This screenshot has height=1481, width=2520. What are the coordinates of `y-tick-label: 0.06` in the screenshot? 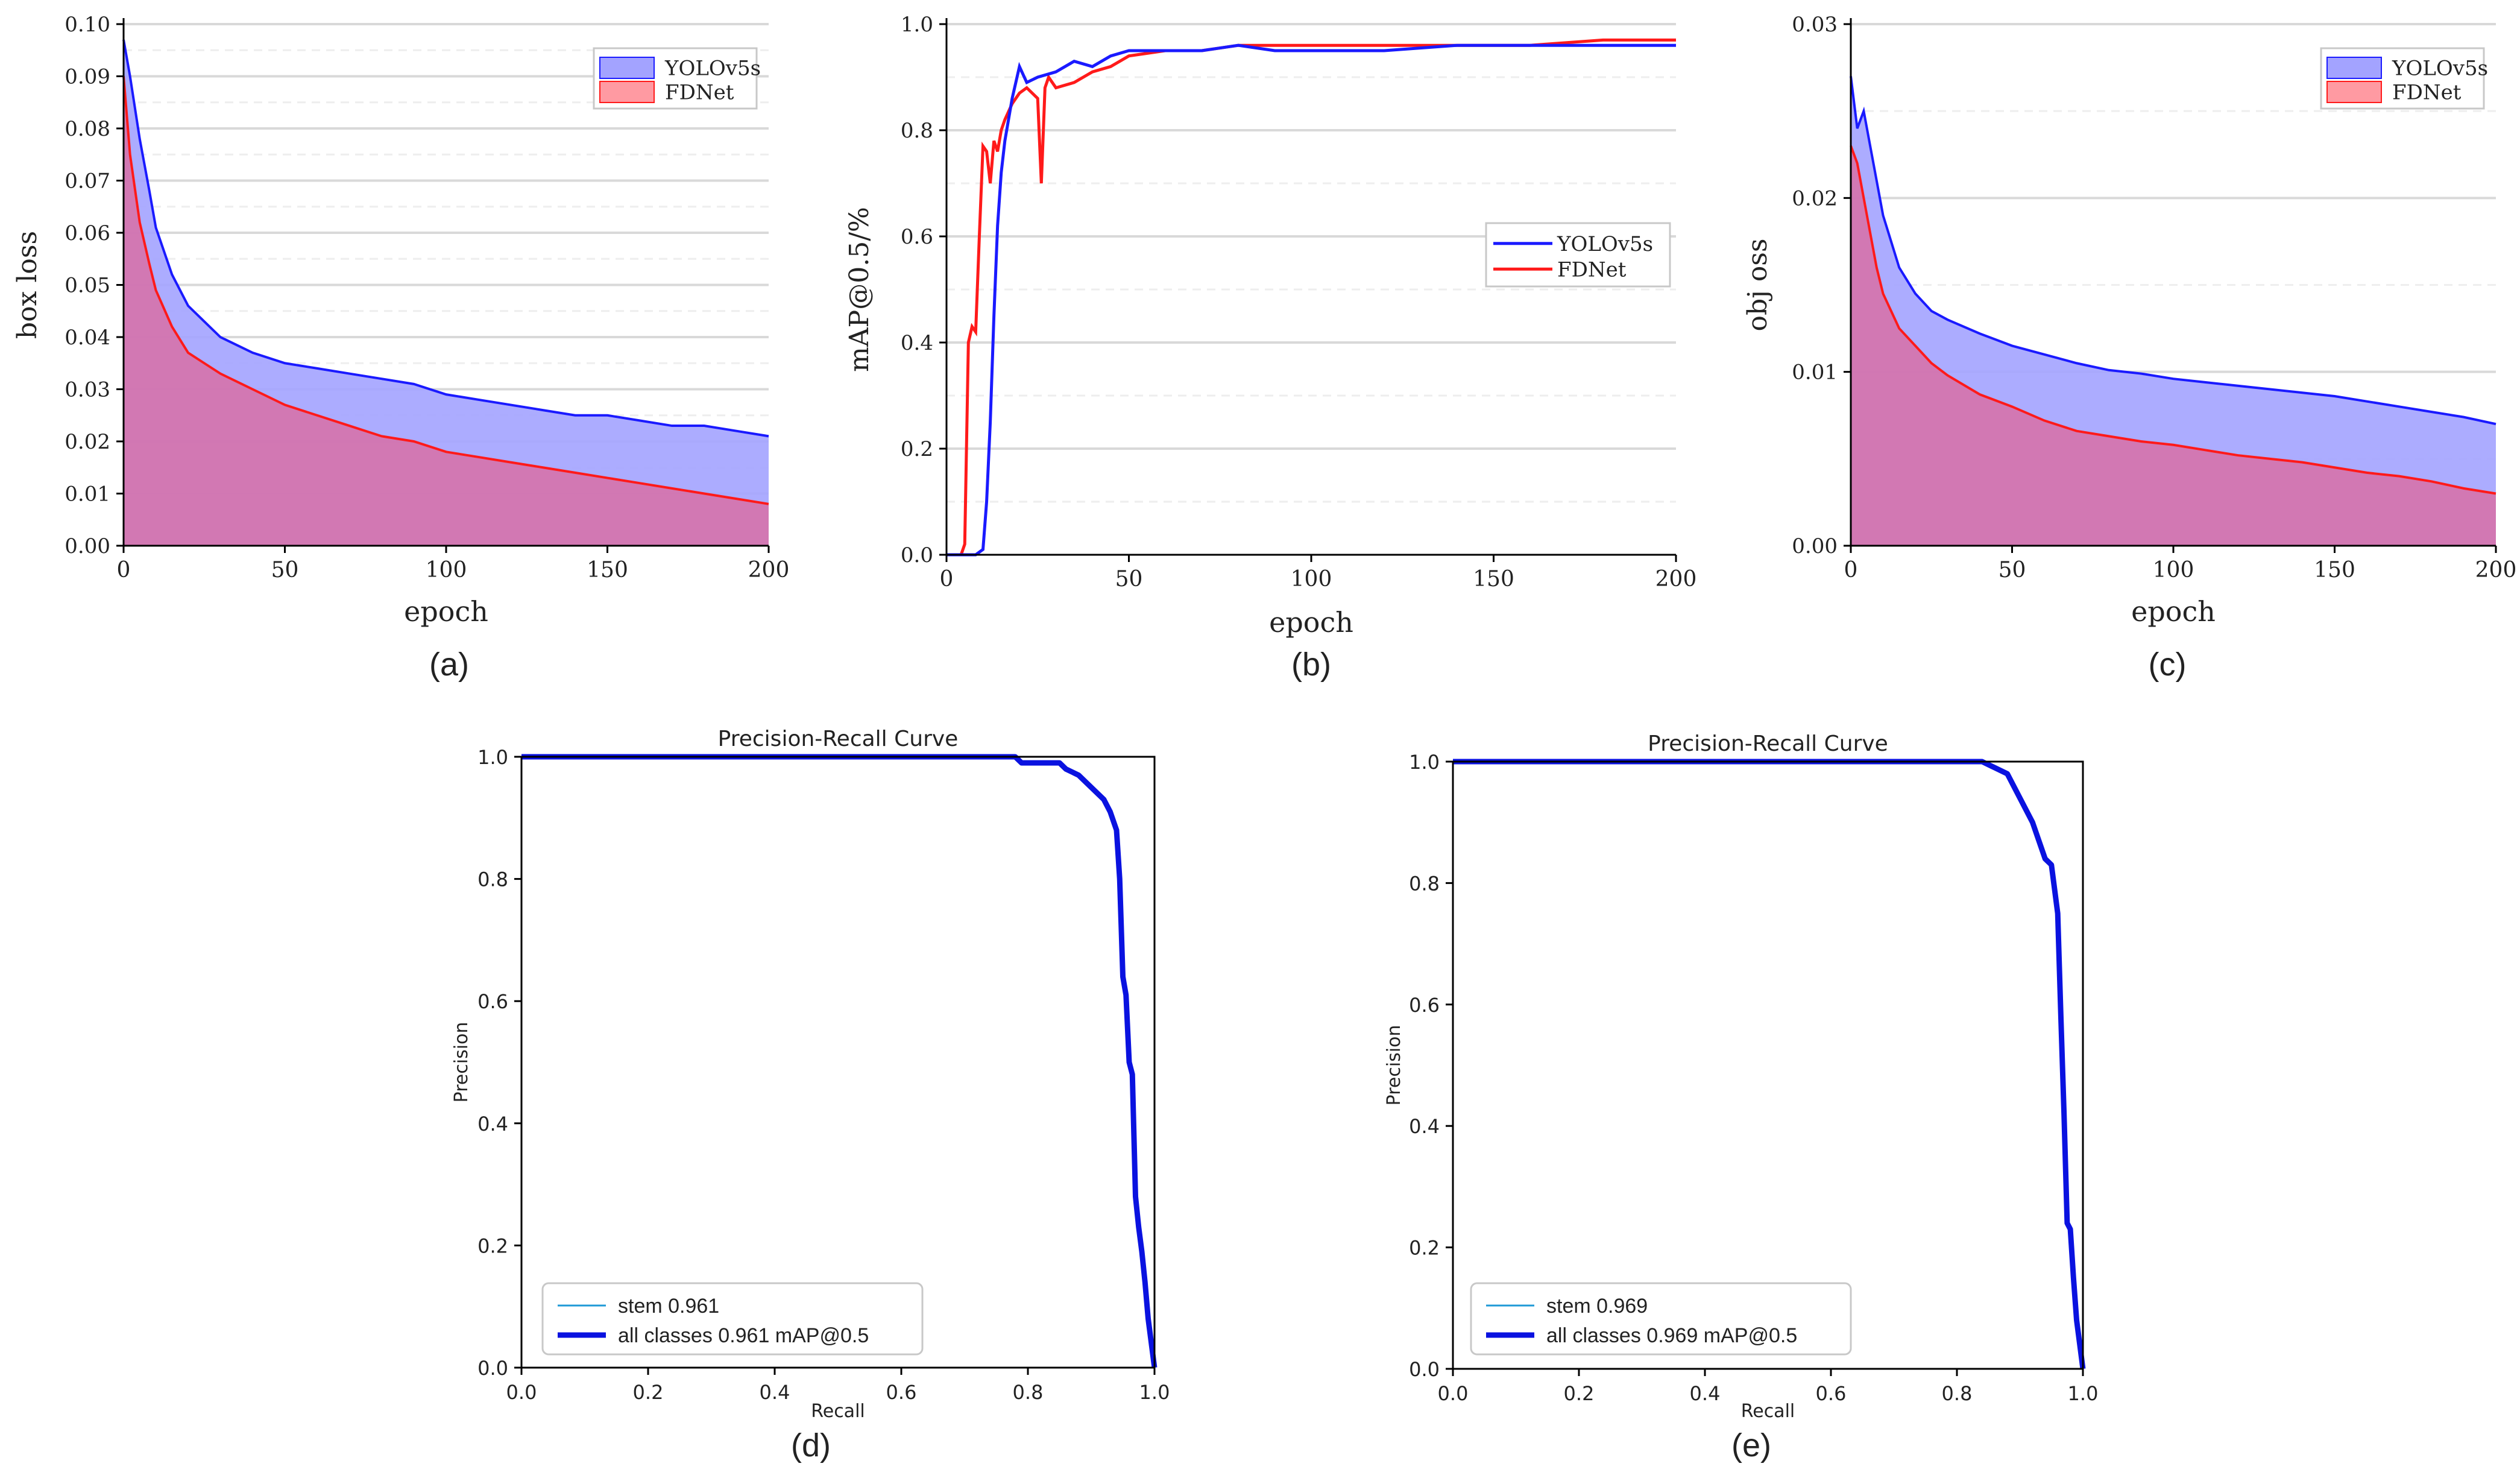 It's located at (87, 233).